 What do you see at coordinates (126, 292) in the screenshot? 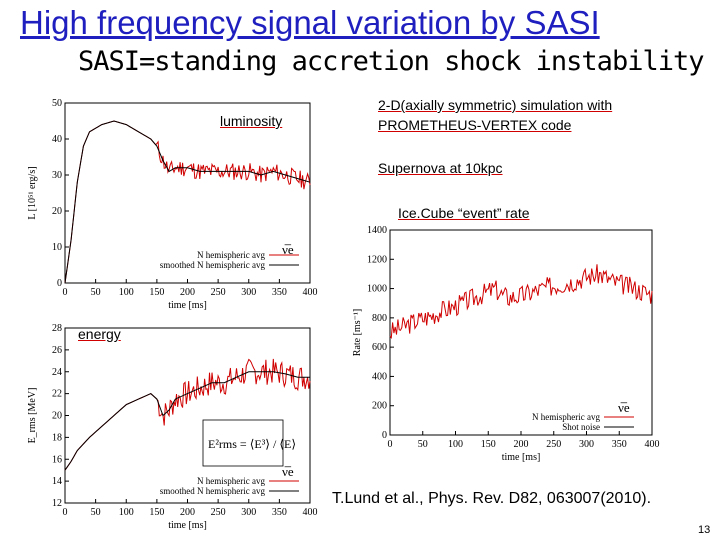
I see `luminosity-xtick-label: 100` at bounding box center [126, 292].